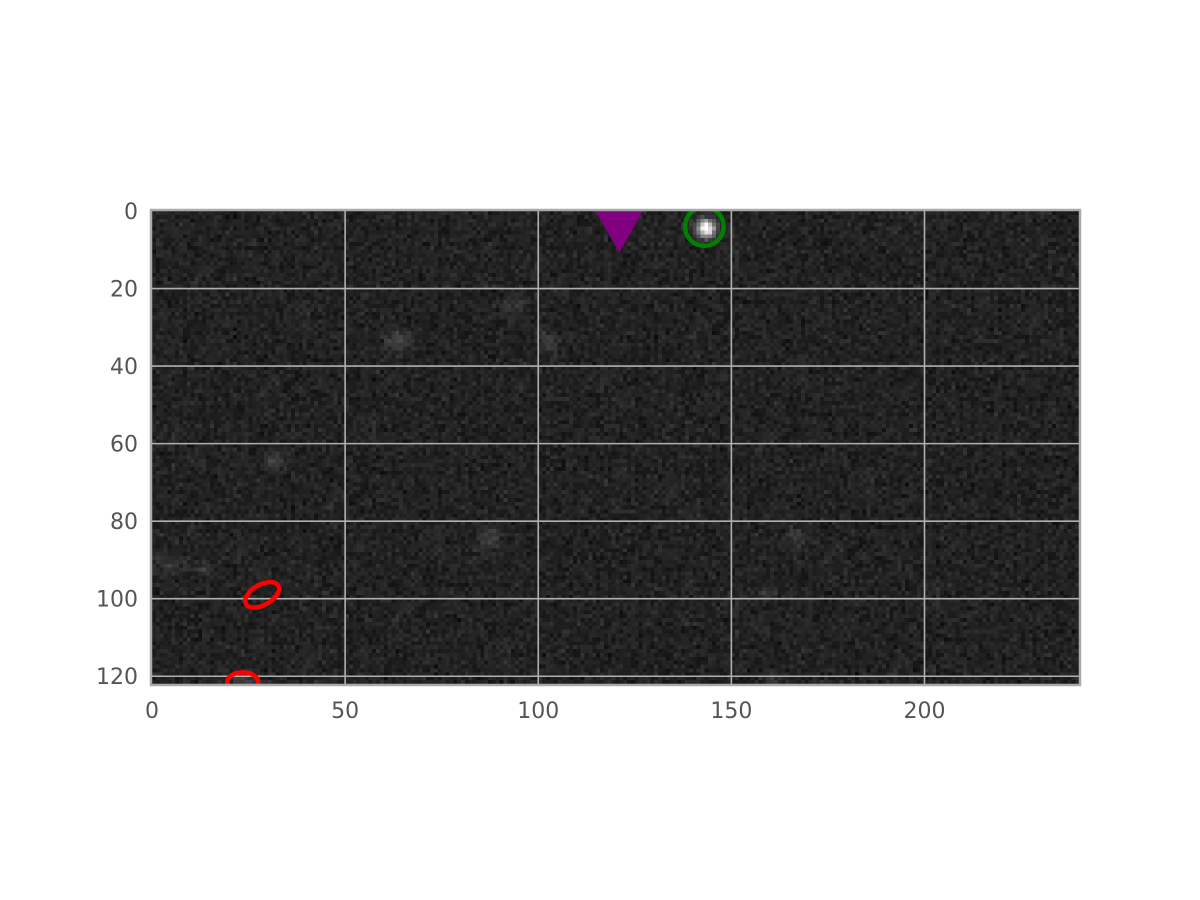 The width and height of the screenshot is (1200, 900). What do you see at coordinates (538, 711) in the screenshot?
I see `x-tick-label-2: 100` at bounding box center [538, 711].